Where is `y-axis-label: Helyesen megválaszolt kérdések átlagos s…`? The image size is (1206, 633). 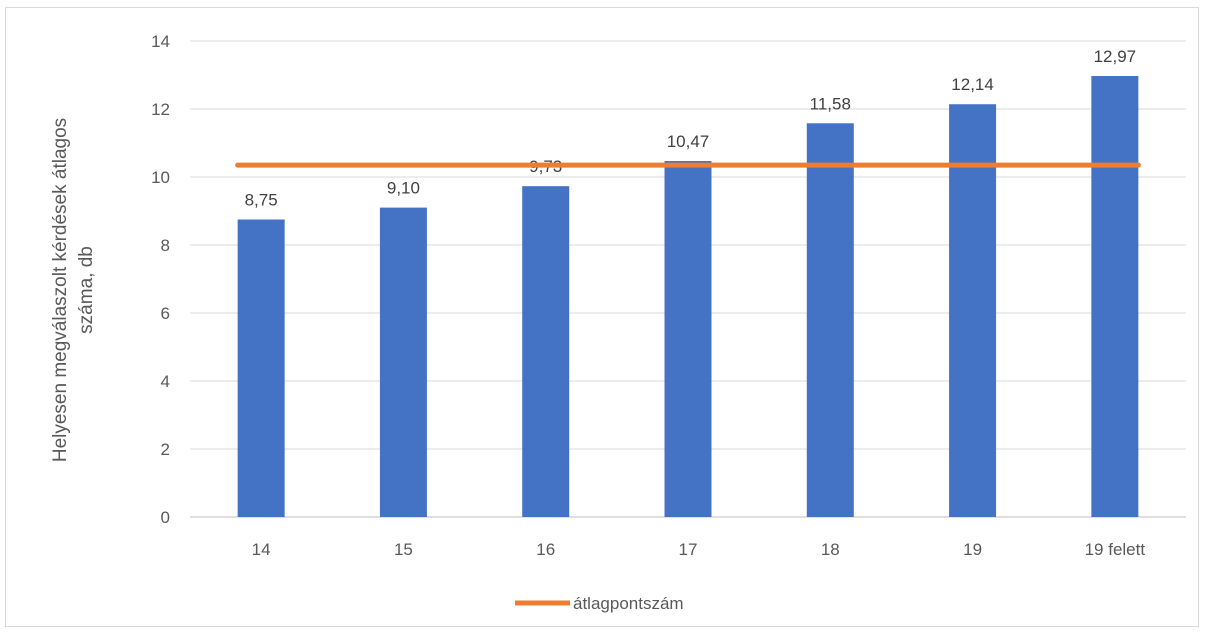 y-axis-label: Helyesen megválaszolt kérdések átlagos s… is located at coordinates (73, 290).